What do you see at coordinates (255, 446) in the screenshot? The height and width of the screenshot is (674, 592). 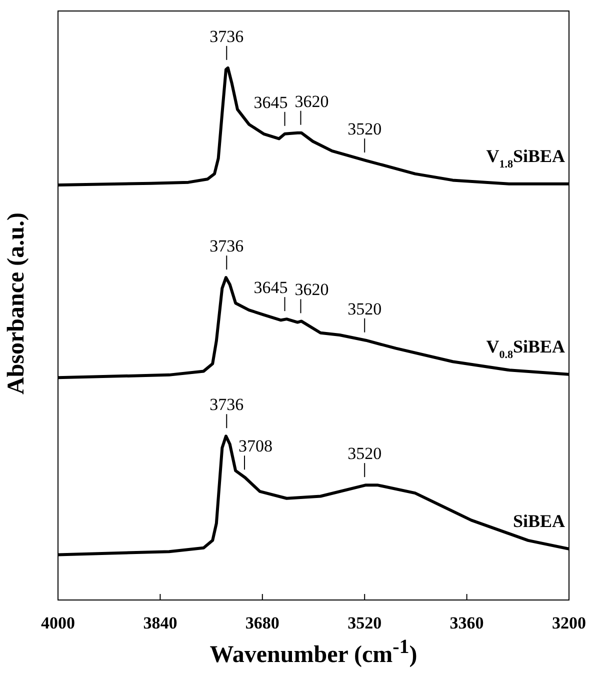 I see `annotation: 3708` at bounding box center [255, 446].